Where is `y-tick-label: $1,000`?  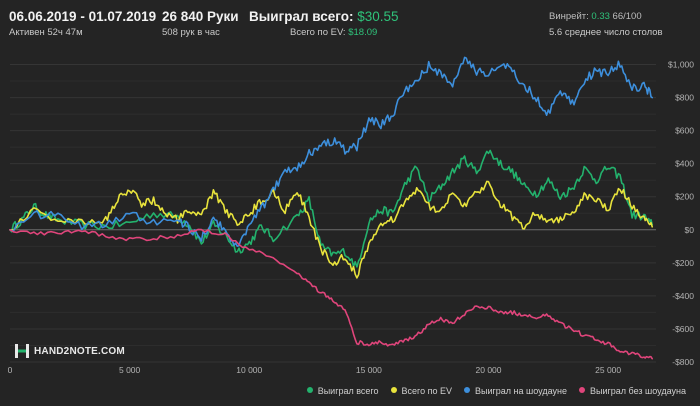 y-tick-label: $1,000 is located at coordinates (681, 65).